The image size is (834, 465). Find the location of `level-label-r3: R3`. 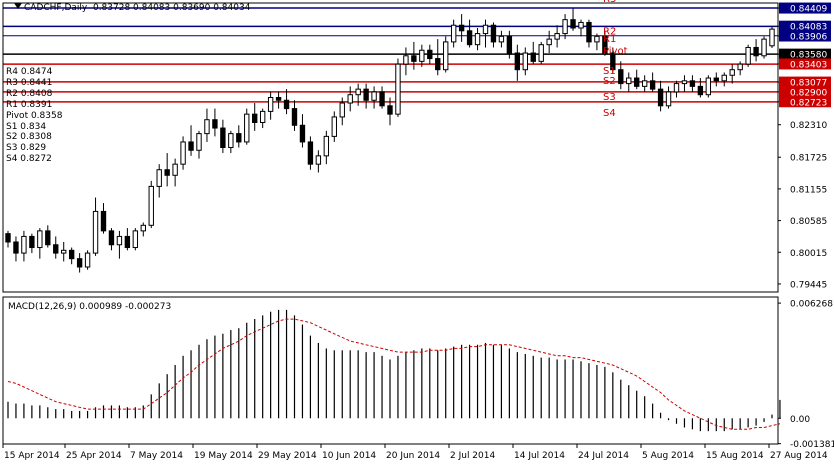

level-label-r3: R3 is located at coordinates (609, 2).